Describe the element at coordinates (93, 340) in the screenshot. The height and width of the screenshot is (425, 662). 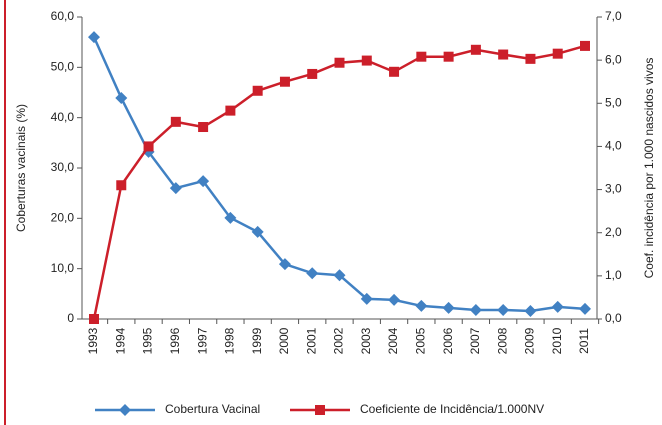
I see `x-tick-label: 1993` at that location.